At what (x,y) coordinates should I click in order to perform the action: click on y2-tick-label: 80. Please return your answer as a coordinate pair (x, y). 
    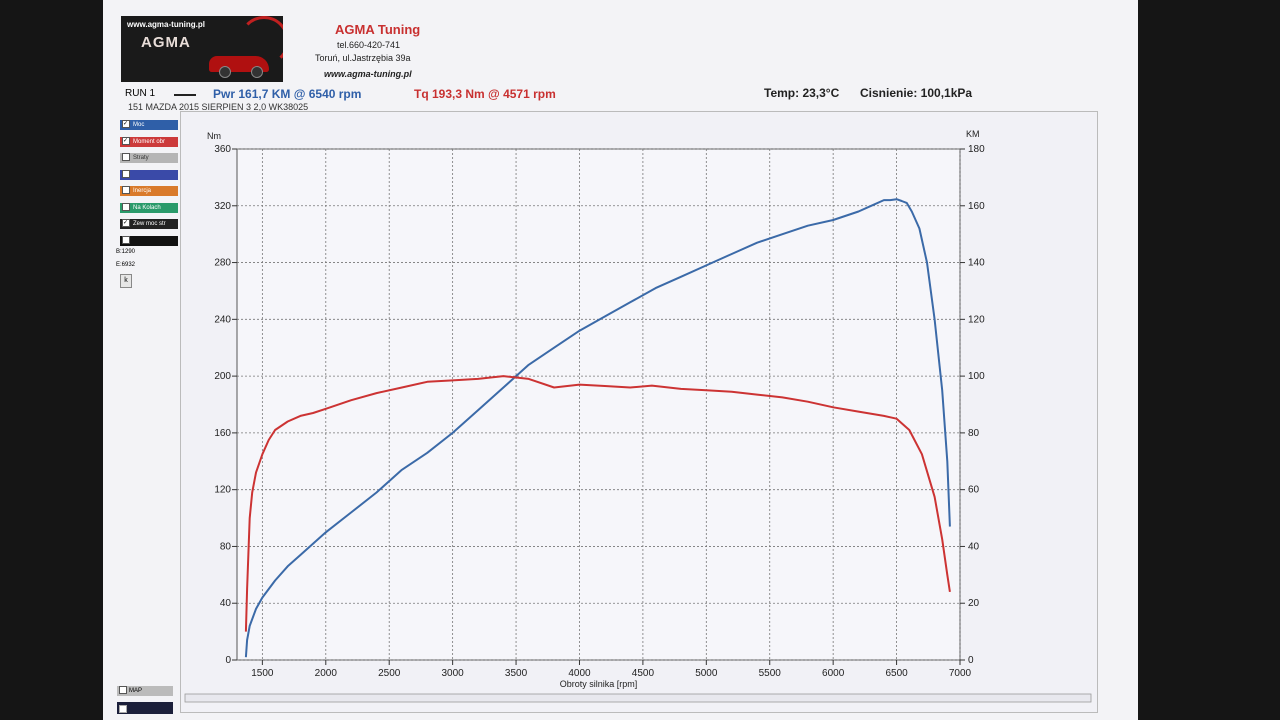
    Looking at the image, I should click on (974, 433).